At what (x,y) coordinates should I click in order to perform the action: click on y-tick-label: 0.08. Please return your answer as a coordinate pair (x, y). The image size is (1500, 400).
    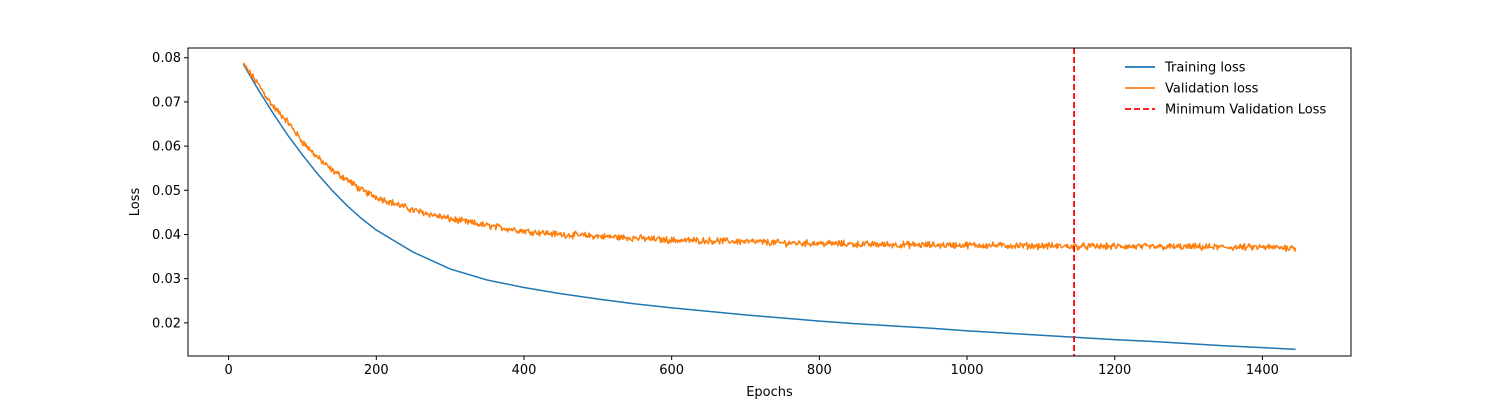
    Looking at the image, I should click on (166, 58).